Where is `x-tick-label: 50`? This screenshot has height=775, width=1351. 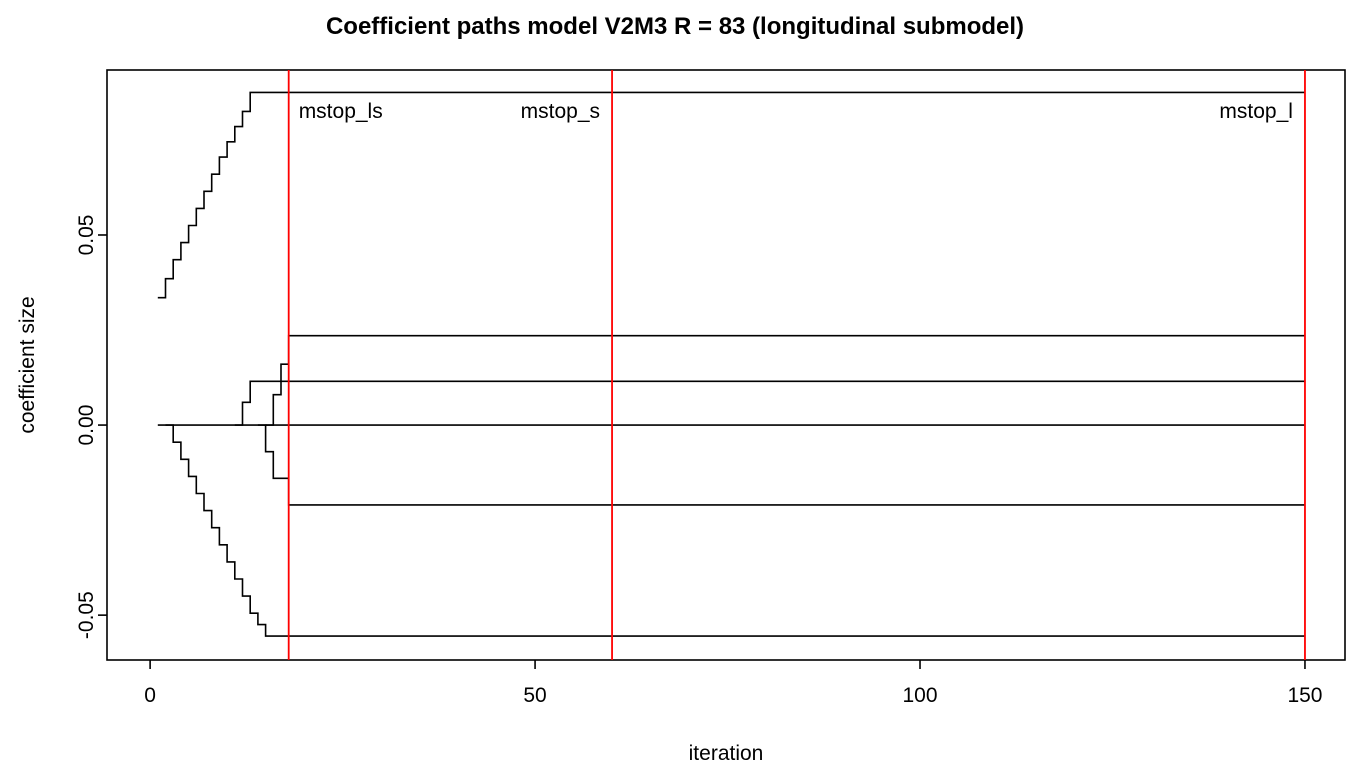 x-tick-label: 50 is located at coordinates (534, 695).